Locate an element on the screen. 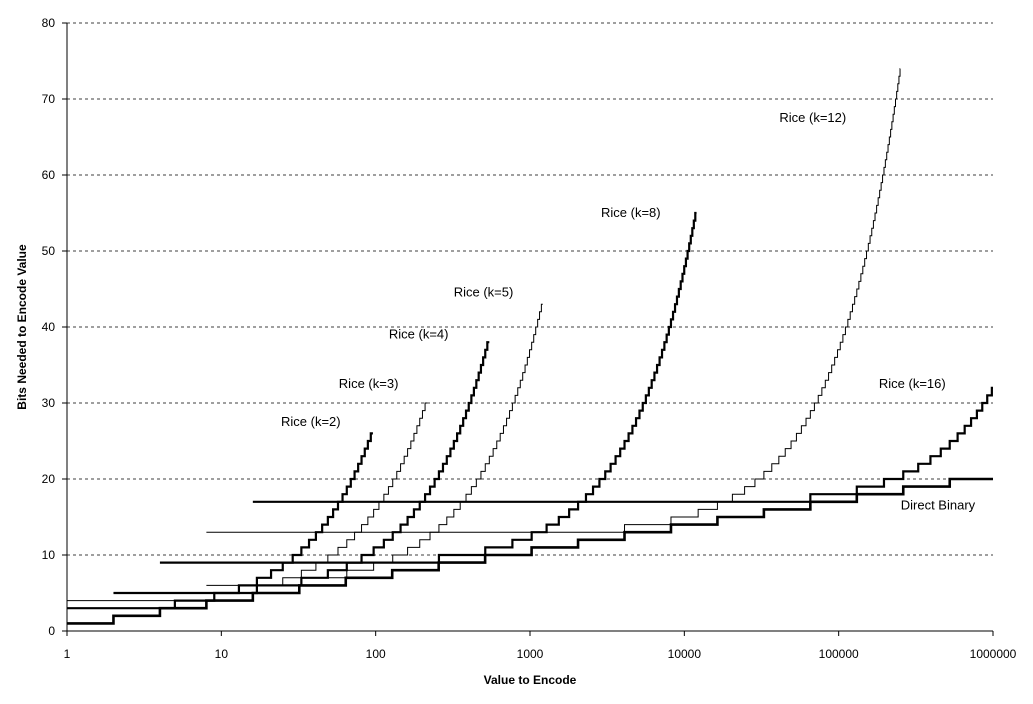 The image size is (1033, 704). series-label: Rice (k=5) is located at coordinates (484, 292).